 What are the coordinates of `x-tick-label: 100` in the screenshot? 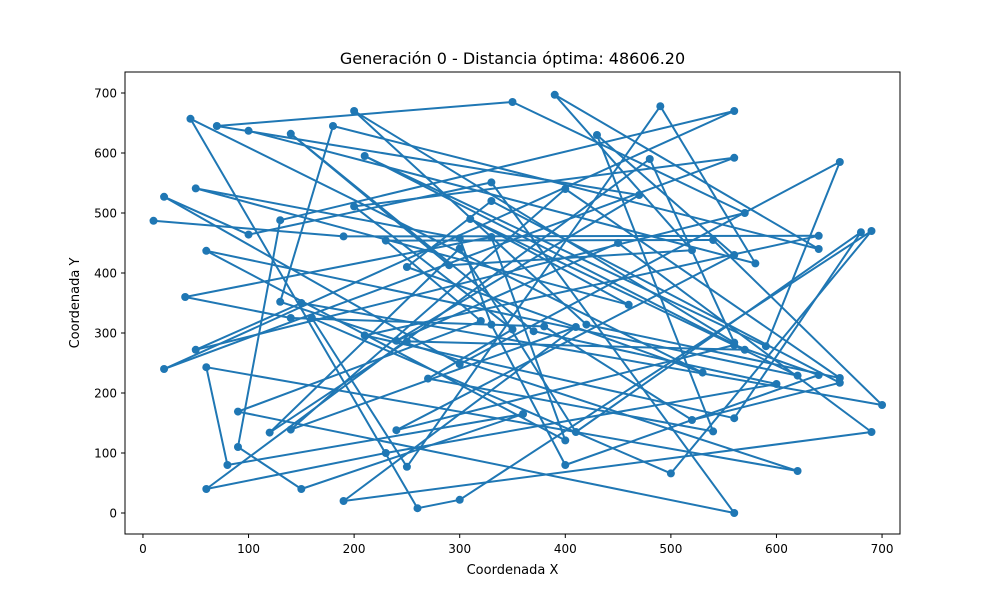 It's located at (248, 549).